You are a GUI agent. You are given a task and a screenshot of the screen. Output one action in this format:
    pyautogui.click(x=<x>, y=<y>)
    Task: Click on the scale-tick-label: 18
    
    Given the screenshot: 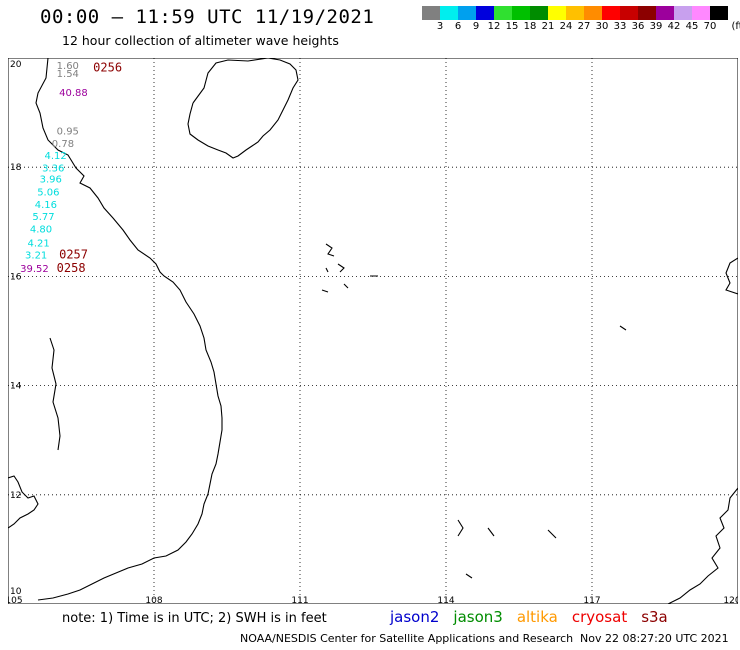 What is the action you would take?
    pyautogui.click(x=530, y=26)
    